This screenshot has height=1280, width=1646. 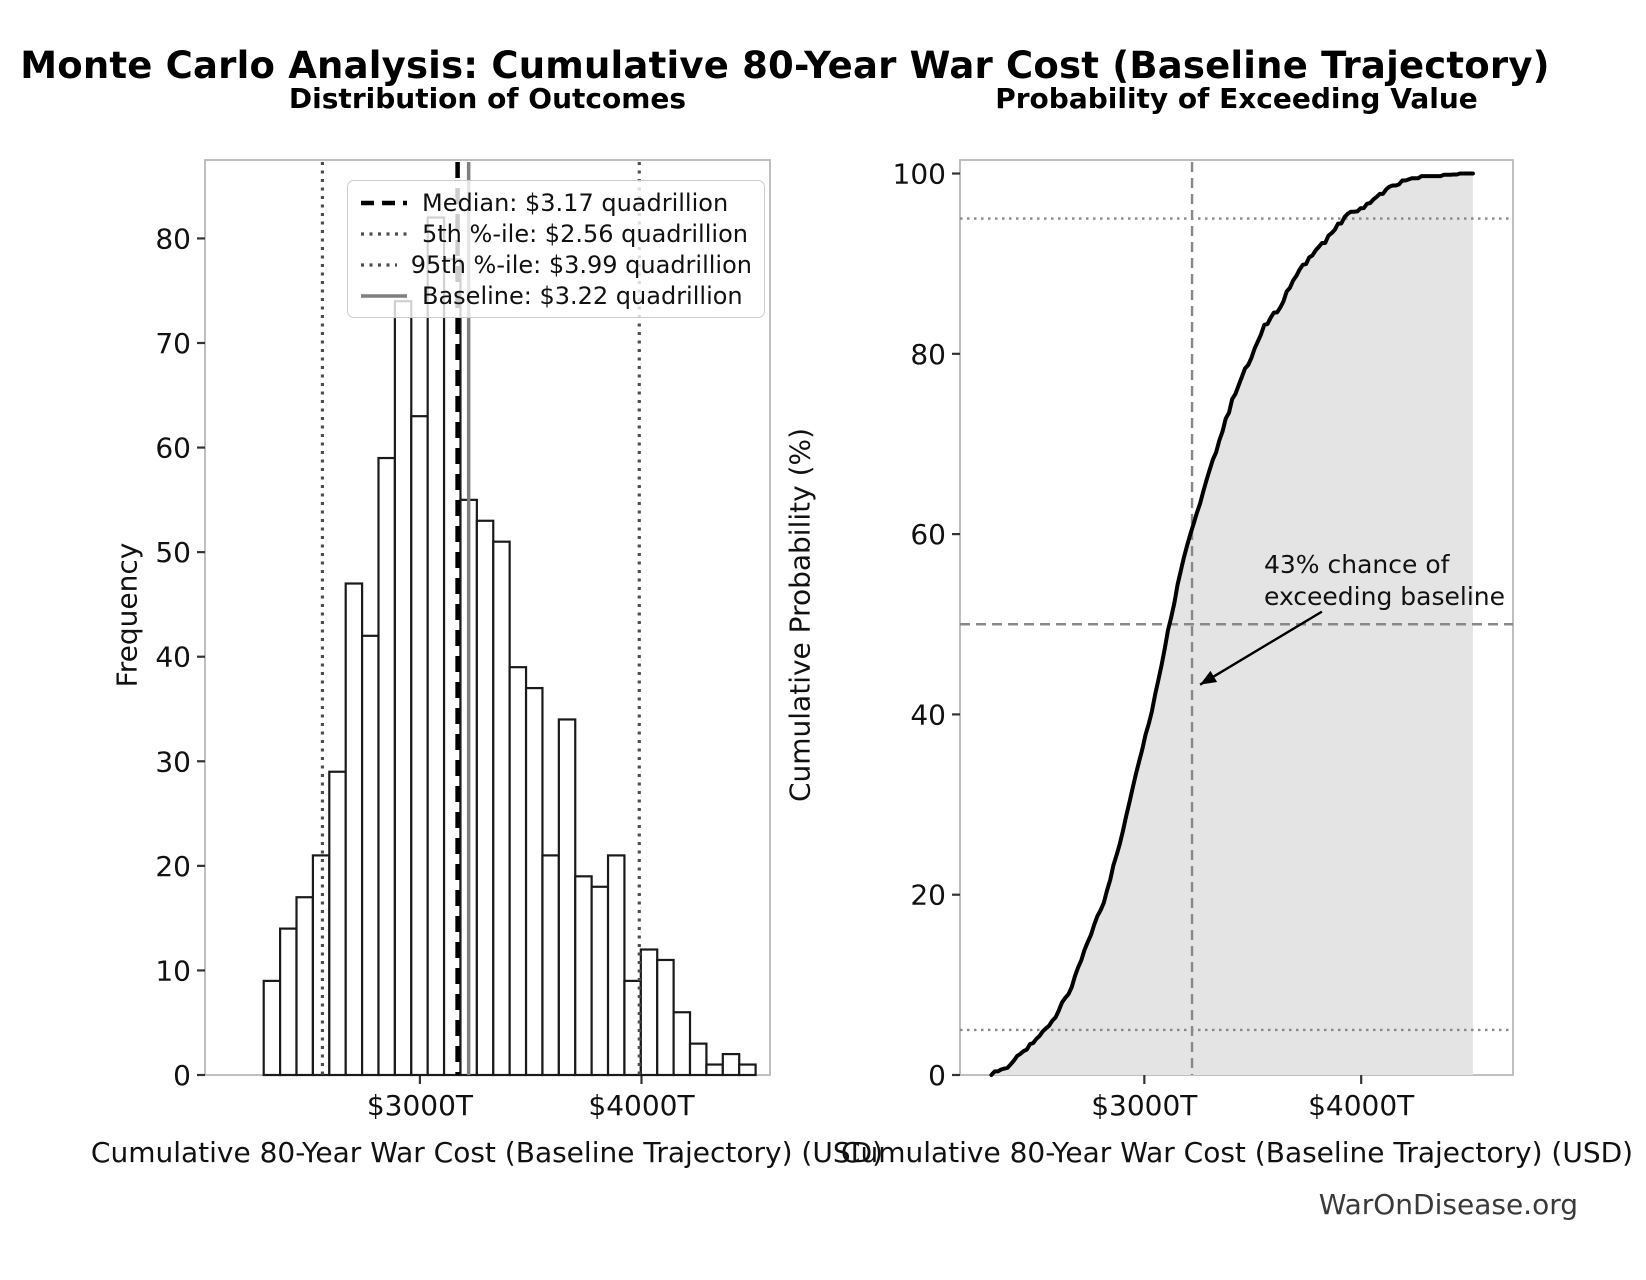 I want to click on legend-item-median: Median: $3.17 quadrillion, so click(x=556, y=203).